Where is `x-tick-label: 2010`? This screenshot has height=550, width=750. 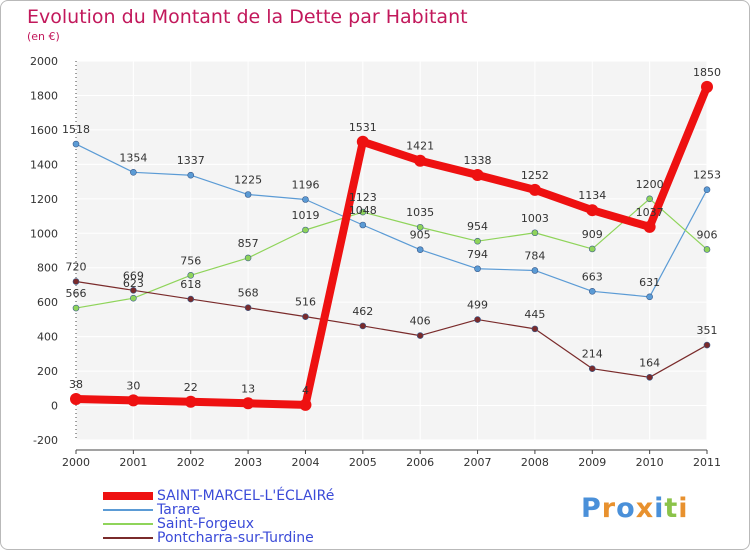
x-tick-label: 2010 is located at coordinates (650, 462).